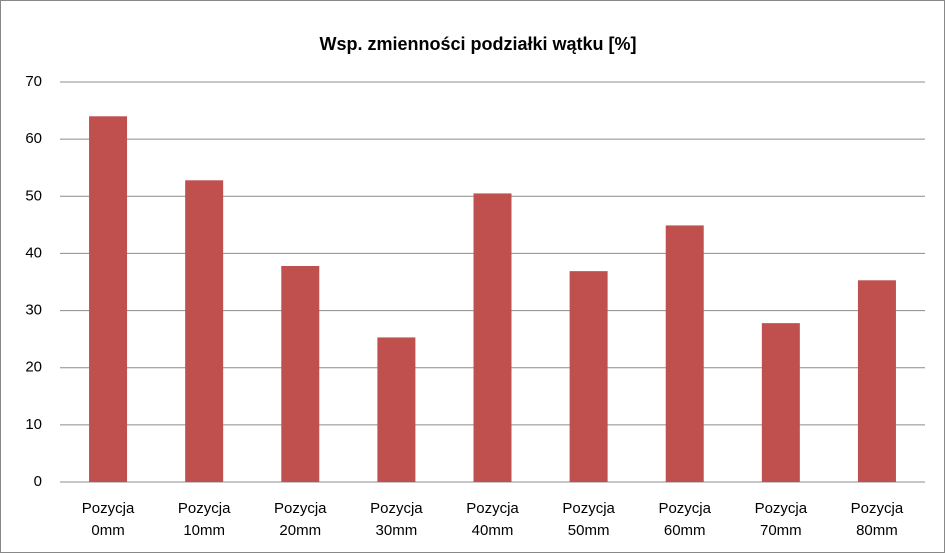 This screenshot has width=945, height=553. Describe the element at coordinates (204, 519) in the screenshot. I see `x-tick-label: Pozycja 10mm` at that location.